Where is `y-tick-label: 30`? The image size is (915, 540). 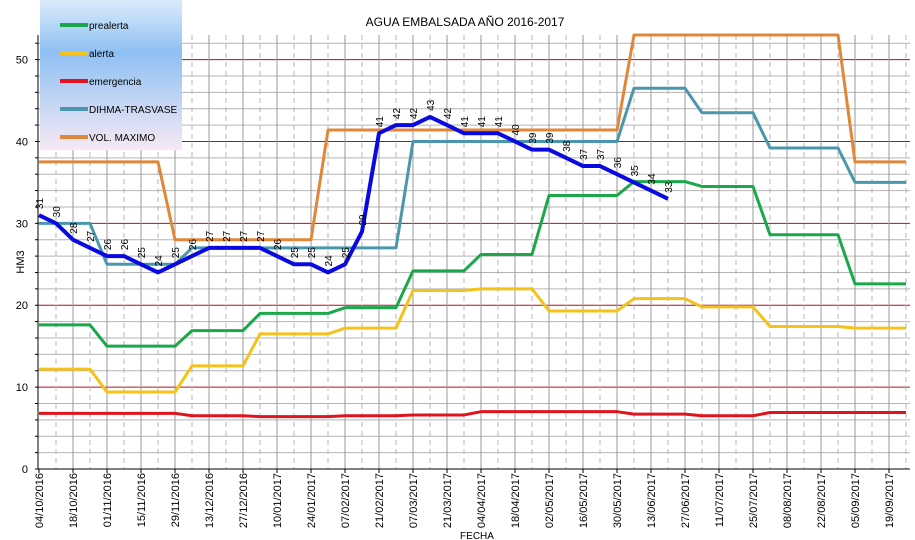
y-tick-label: 30 is located at coordinates (22, 224).